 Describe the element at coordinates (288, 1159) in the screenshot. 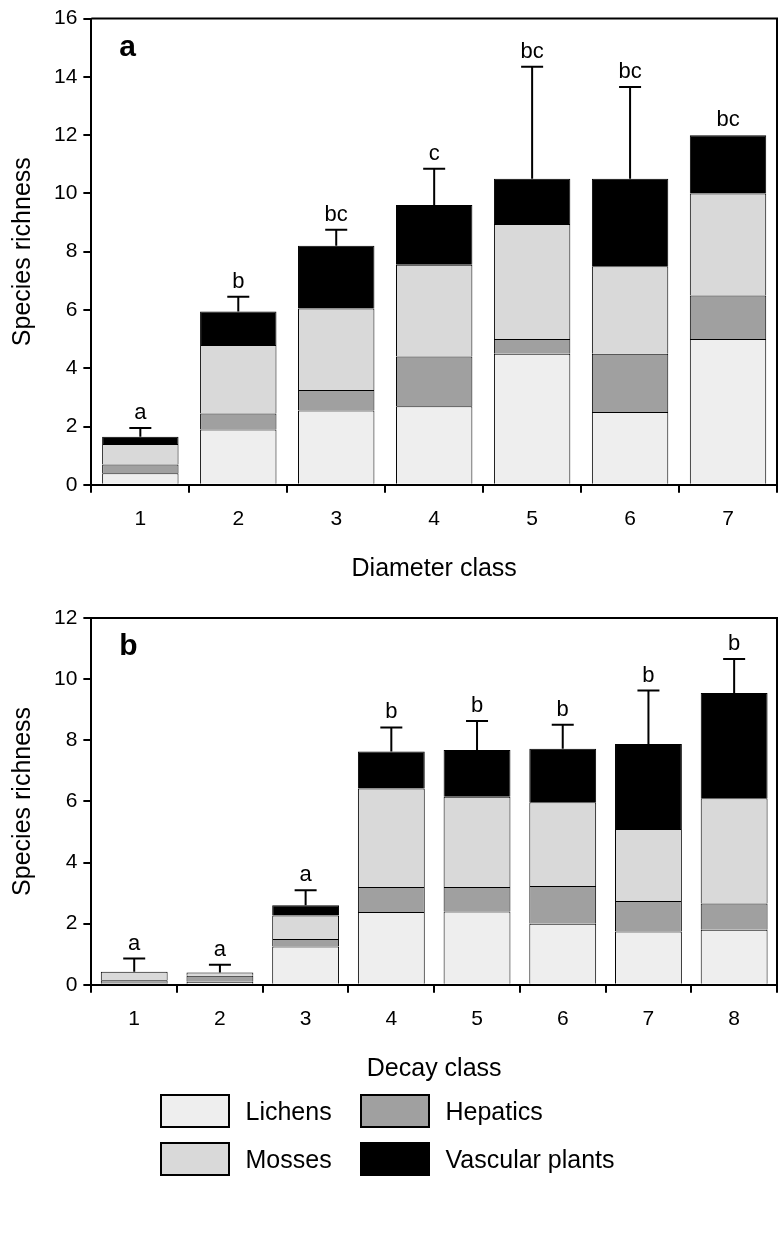

I see `legend-label: Mosses` at that location.